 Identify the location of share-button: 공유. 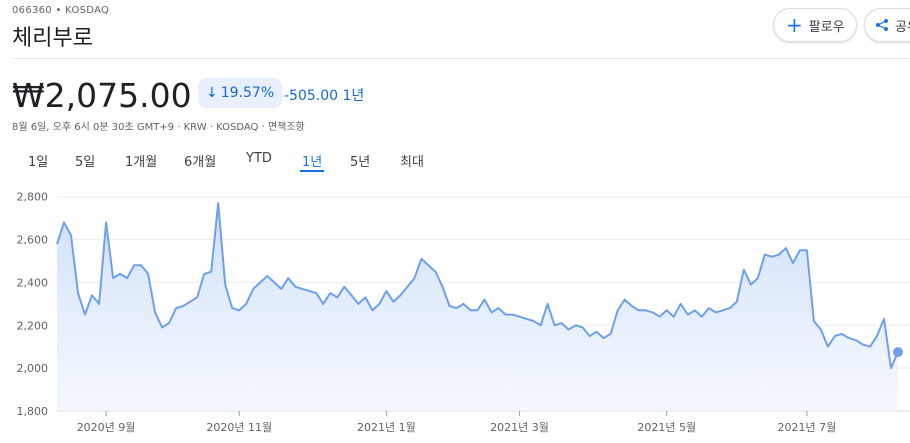
(887, 25).